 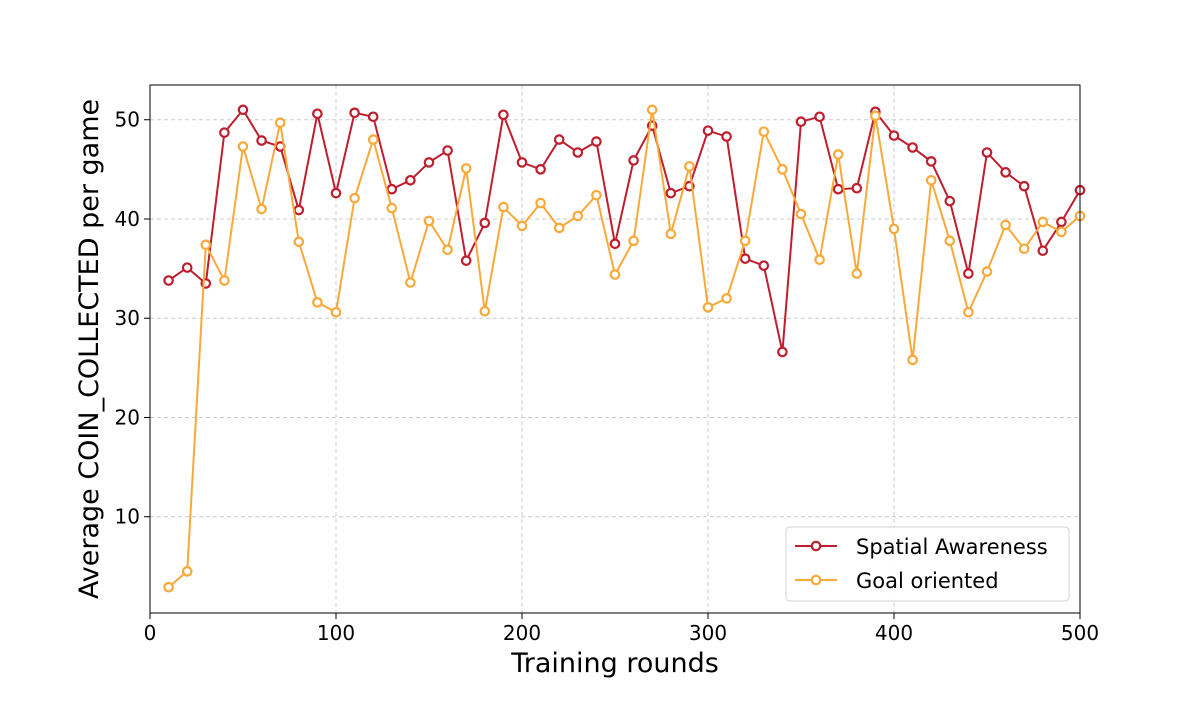 What do you see at coordinates (1080, 633) in the screenshot?
I see `x-tick-label: 500` at bounding box center [1080, 633].